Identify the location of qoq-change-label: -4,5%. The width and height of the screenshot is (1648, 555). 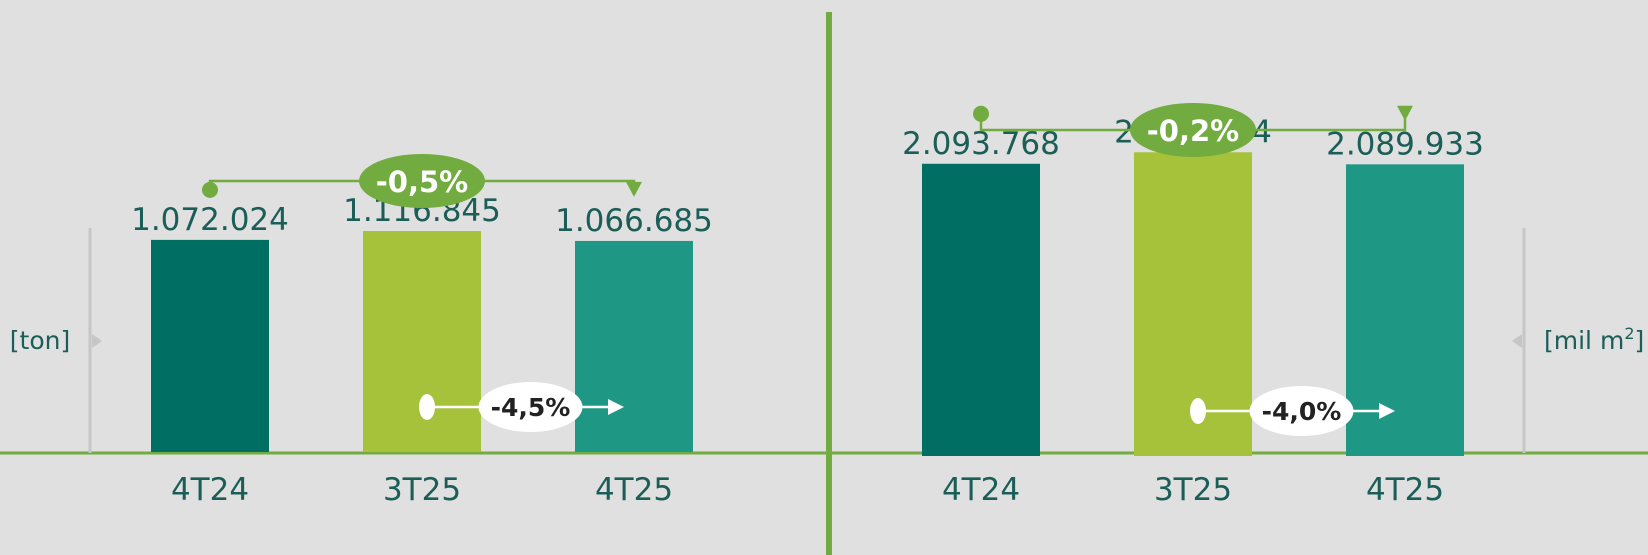
(531, 407).